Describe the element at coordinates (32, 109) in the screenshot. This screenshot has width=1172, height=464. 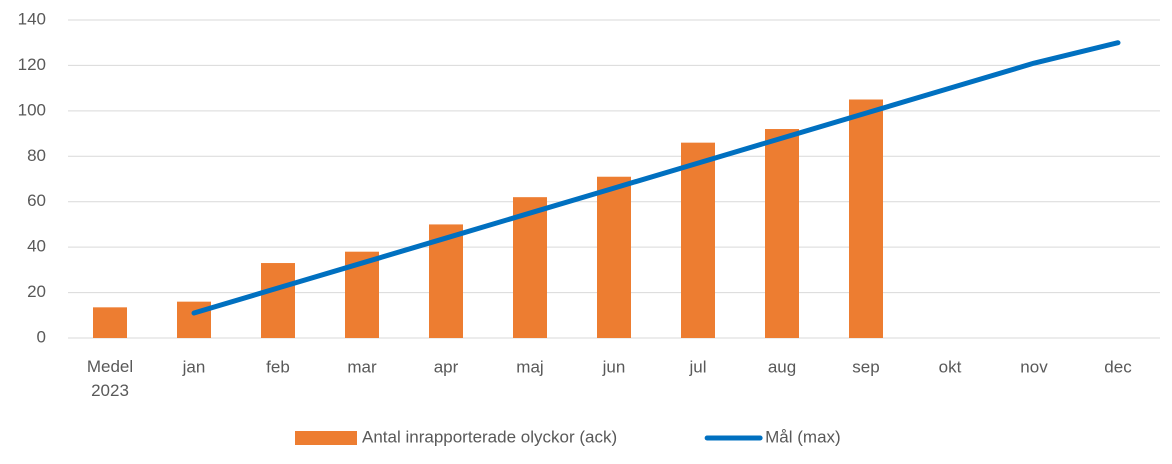
I see `y-tick-label: 100` at that location.